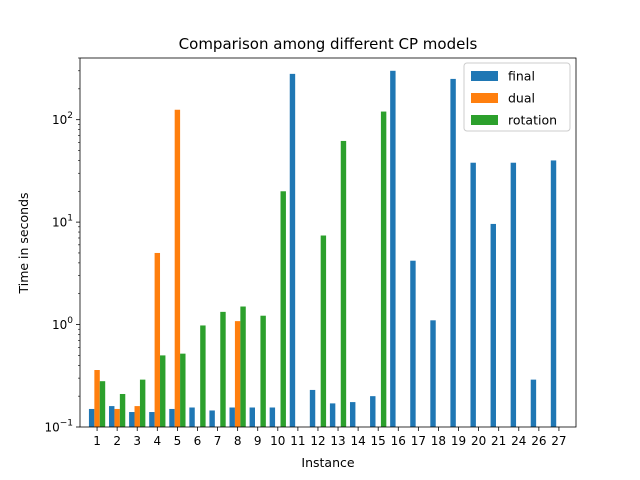  Describe the element at coordinates (62, 246) in the screenshot. I see `y-axis-ticks: 10⁻¹ 10⁰ 10¹ 10²` at that location.